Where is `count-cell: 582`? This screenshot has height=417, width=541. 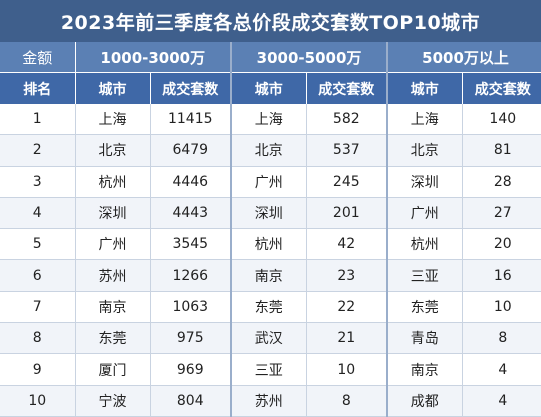 count-cell: 582 is located at coordinates (347, 120).